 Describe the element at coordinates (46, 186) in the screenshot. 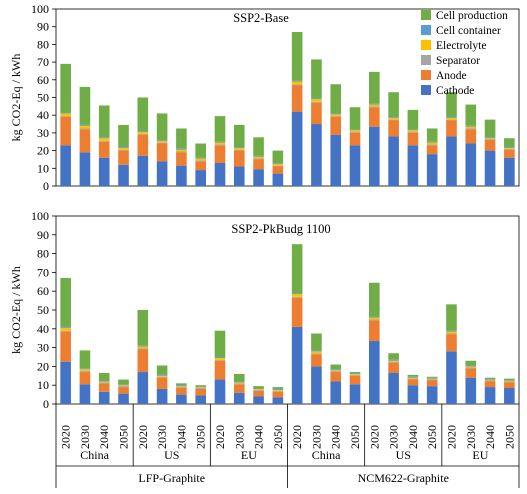

I see `y-tick-label: 0` at that location.